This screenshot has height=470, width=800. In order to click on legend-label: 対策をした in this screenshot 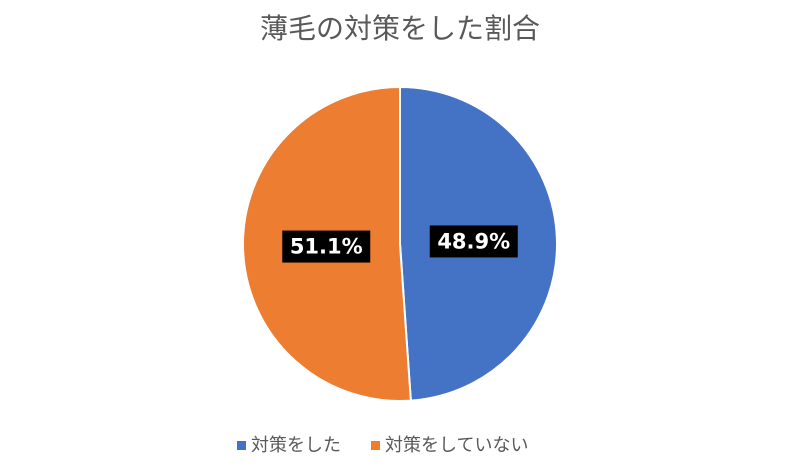, I will do `click(296, 445)`.